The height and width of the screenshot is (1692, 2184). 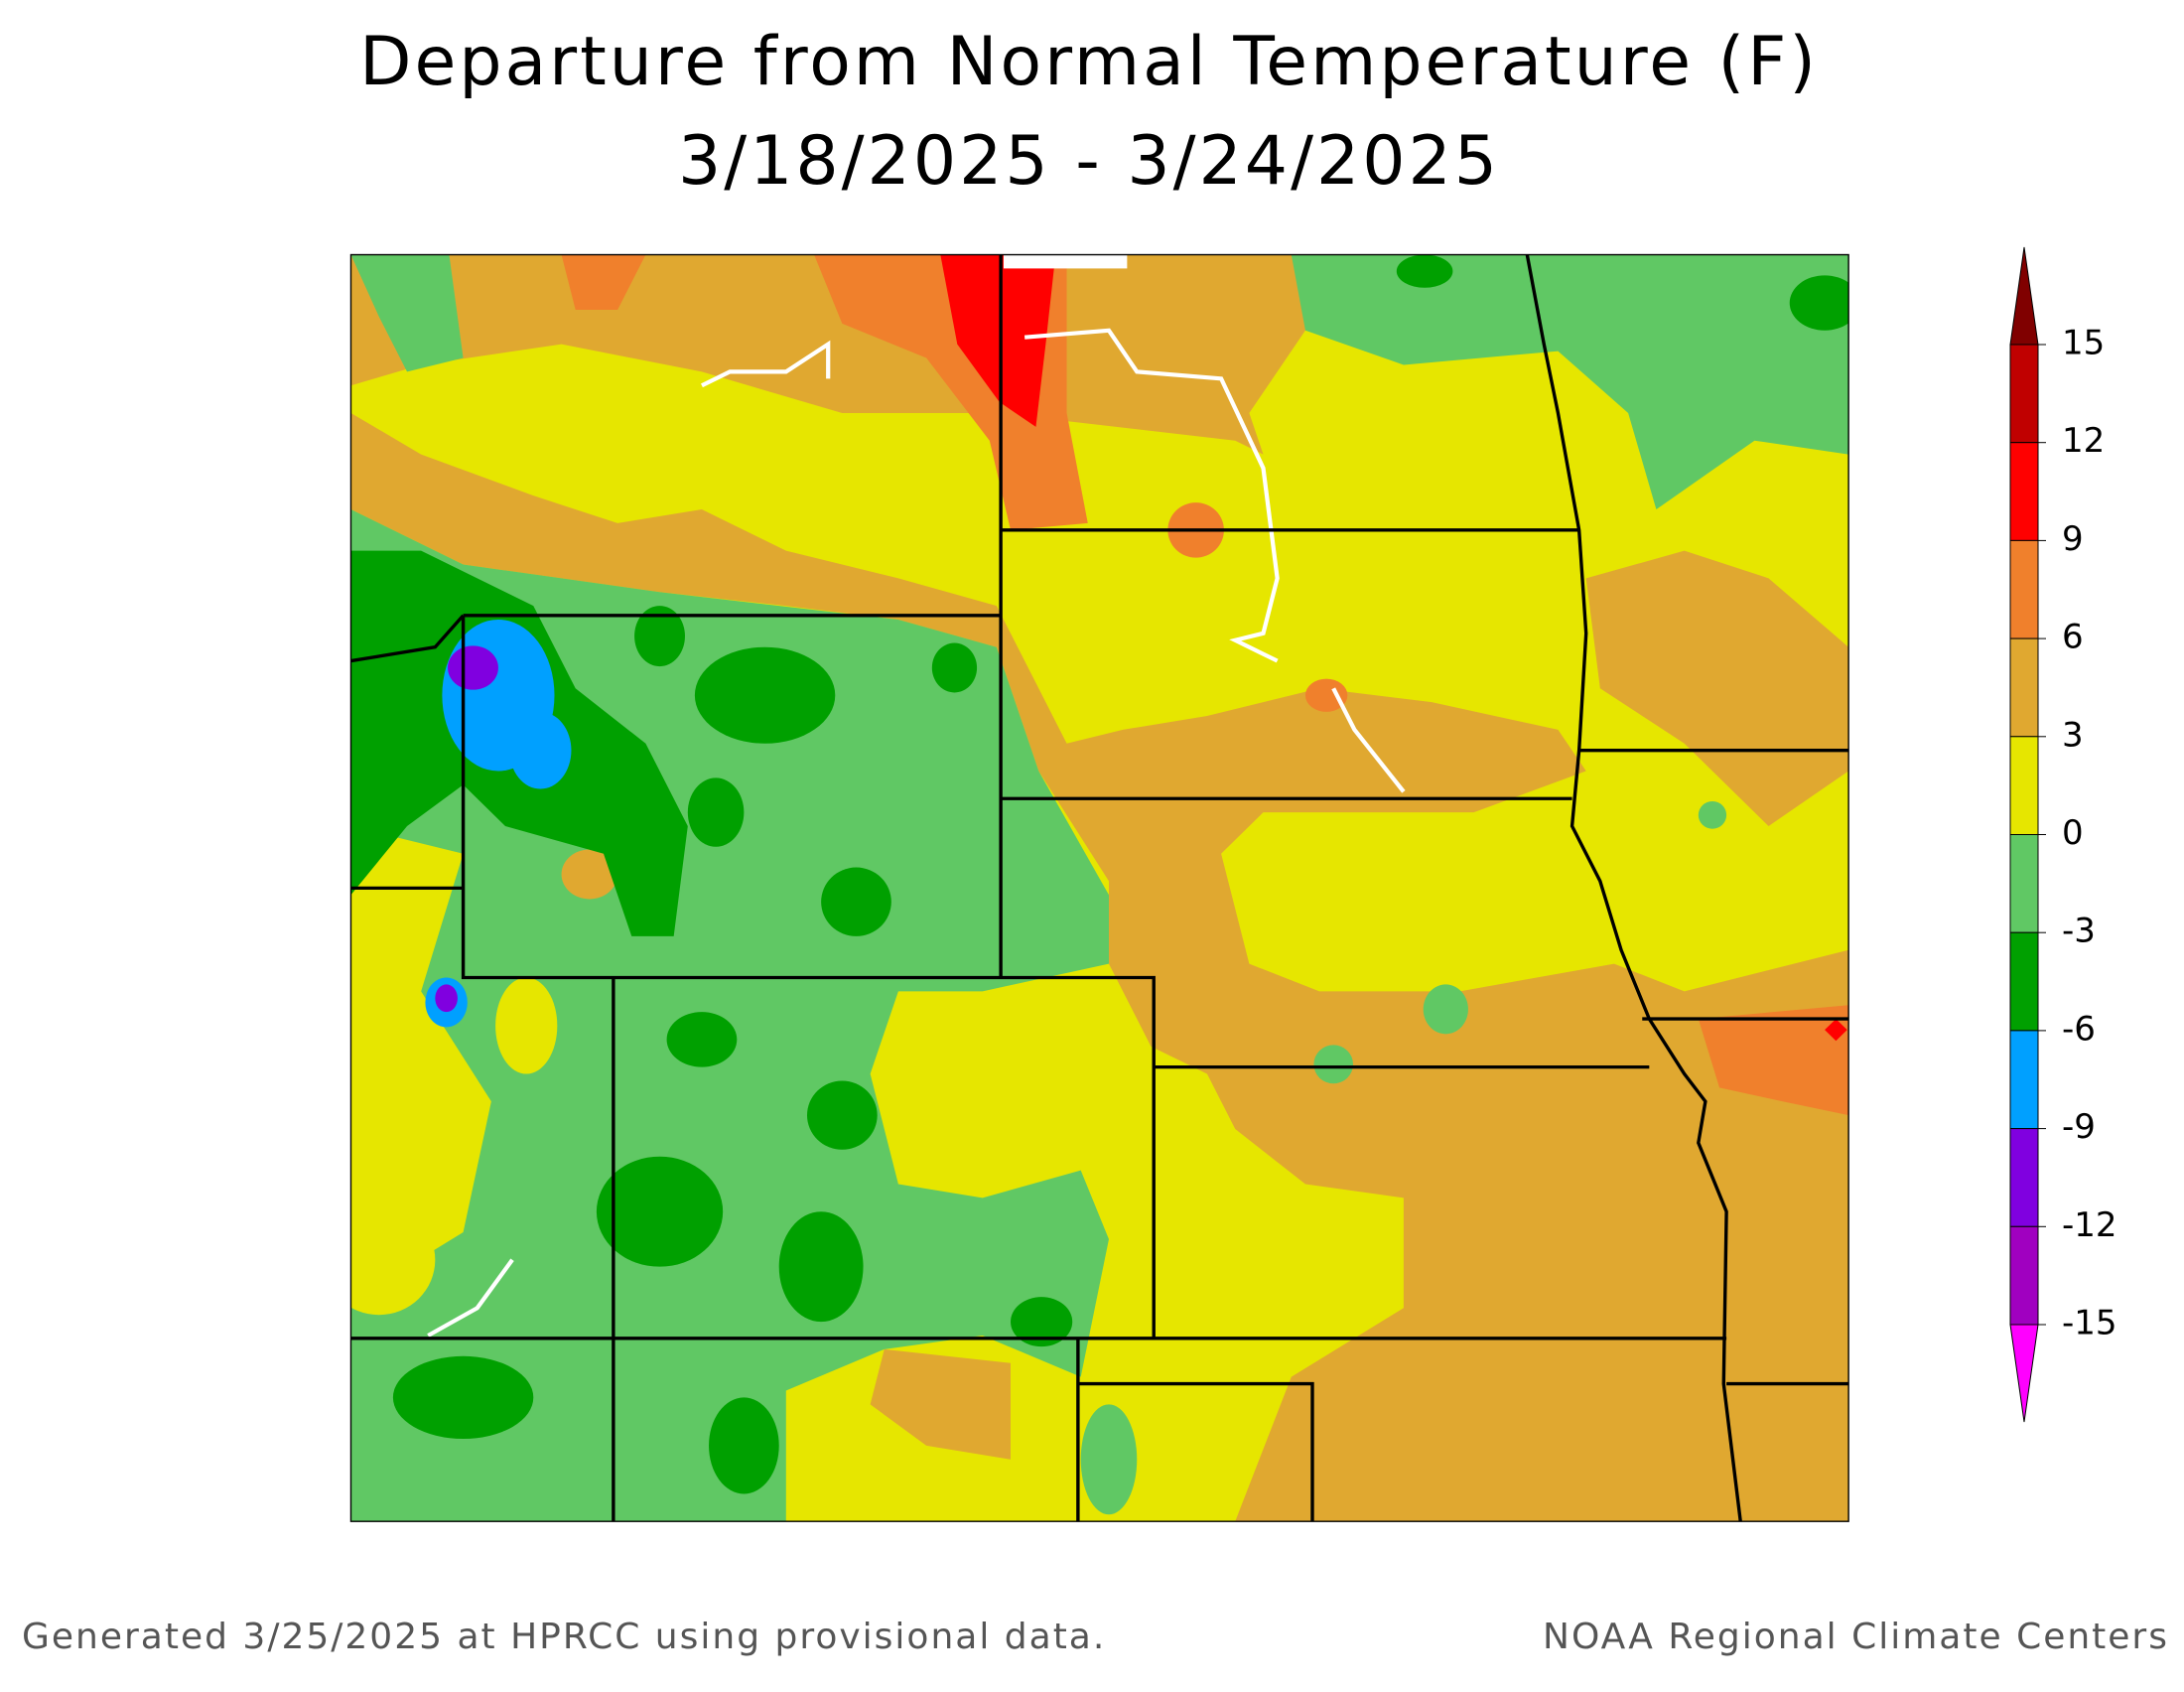 I want to click on map-subtitle: 3/18/2025 - 3/24/2025, so click(x=1089, y=161).